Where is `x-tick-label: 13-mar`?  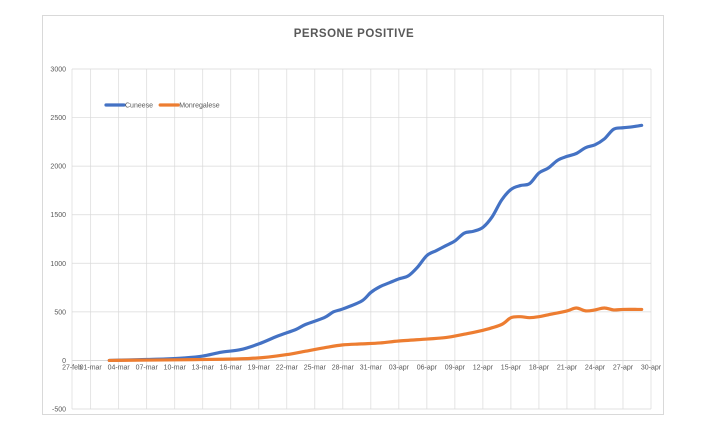 x-tick-label: 13-mar is located at coordinates (203, 367).